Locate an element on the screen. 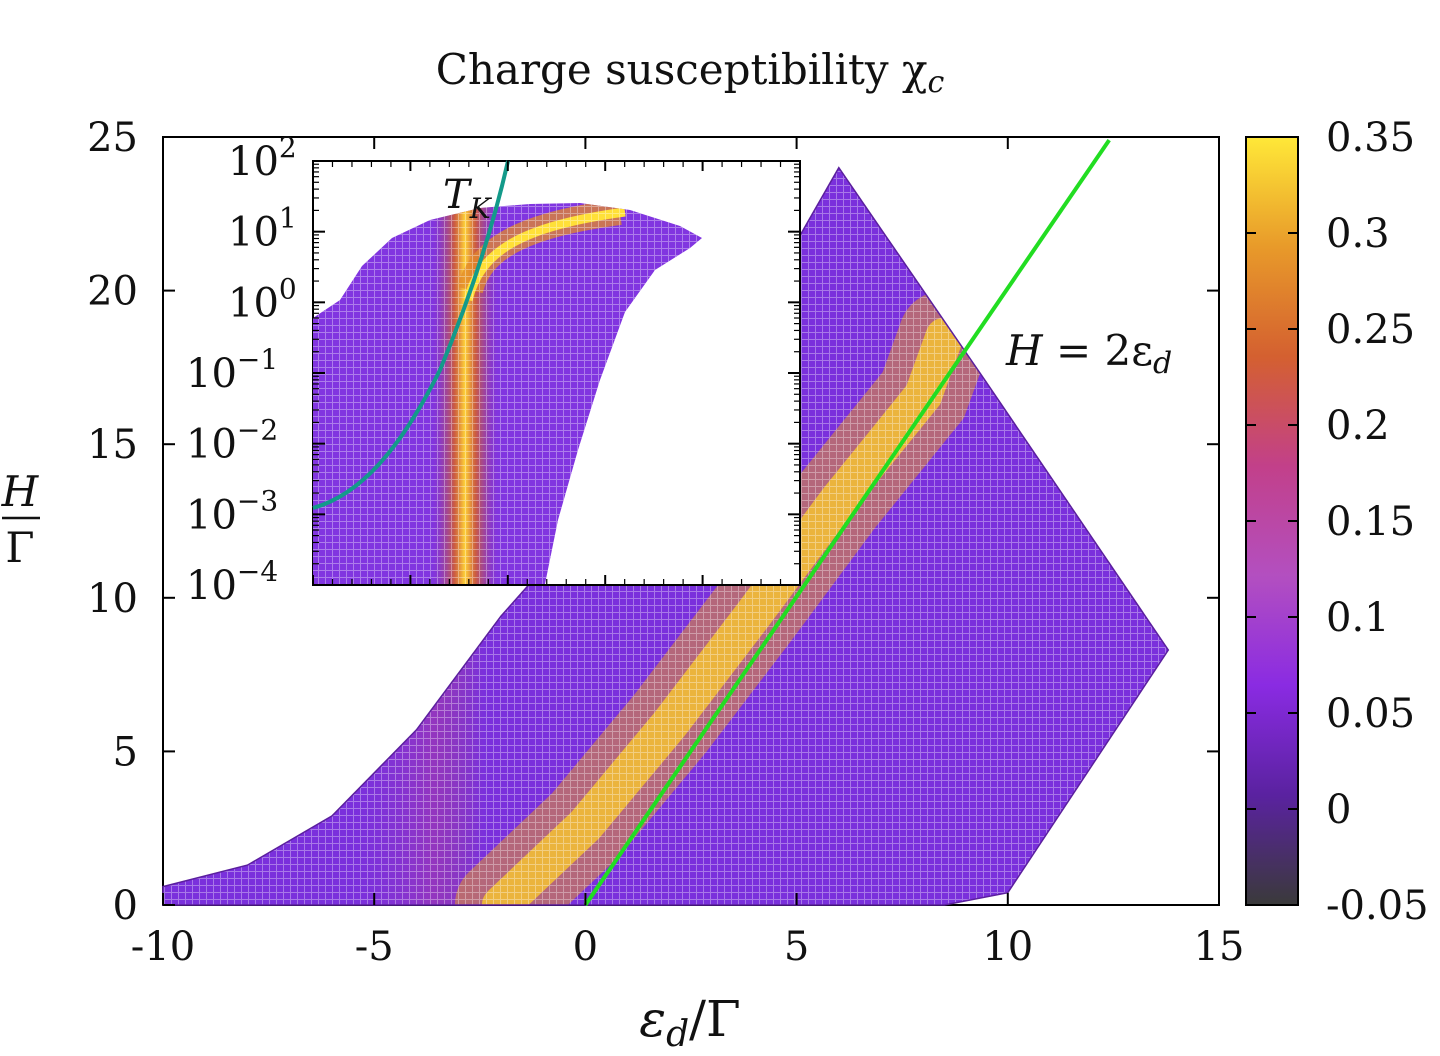 The height and width of the screenshot is (1056, 1440). y-tick-label: 0 is located at coordinates (125, 906).